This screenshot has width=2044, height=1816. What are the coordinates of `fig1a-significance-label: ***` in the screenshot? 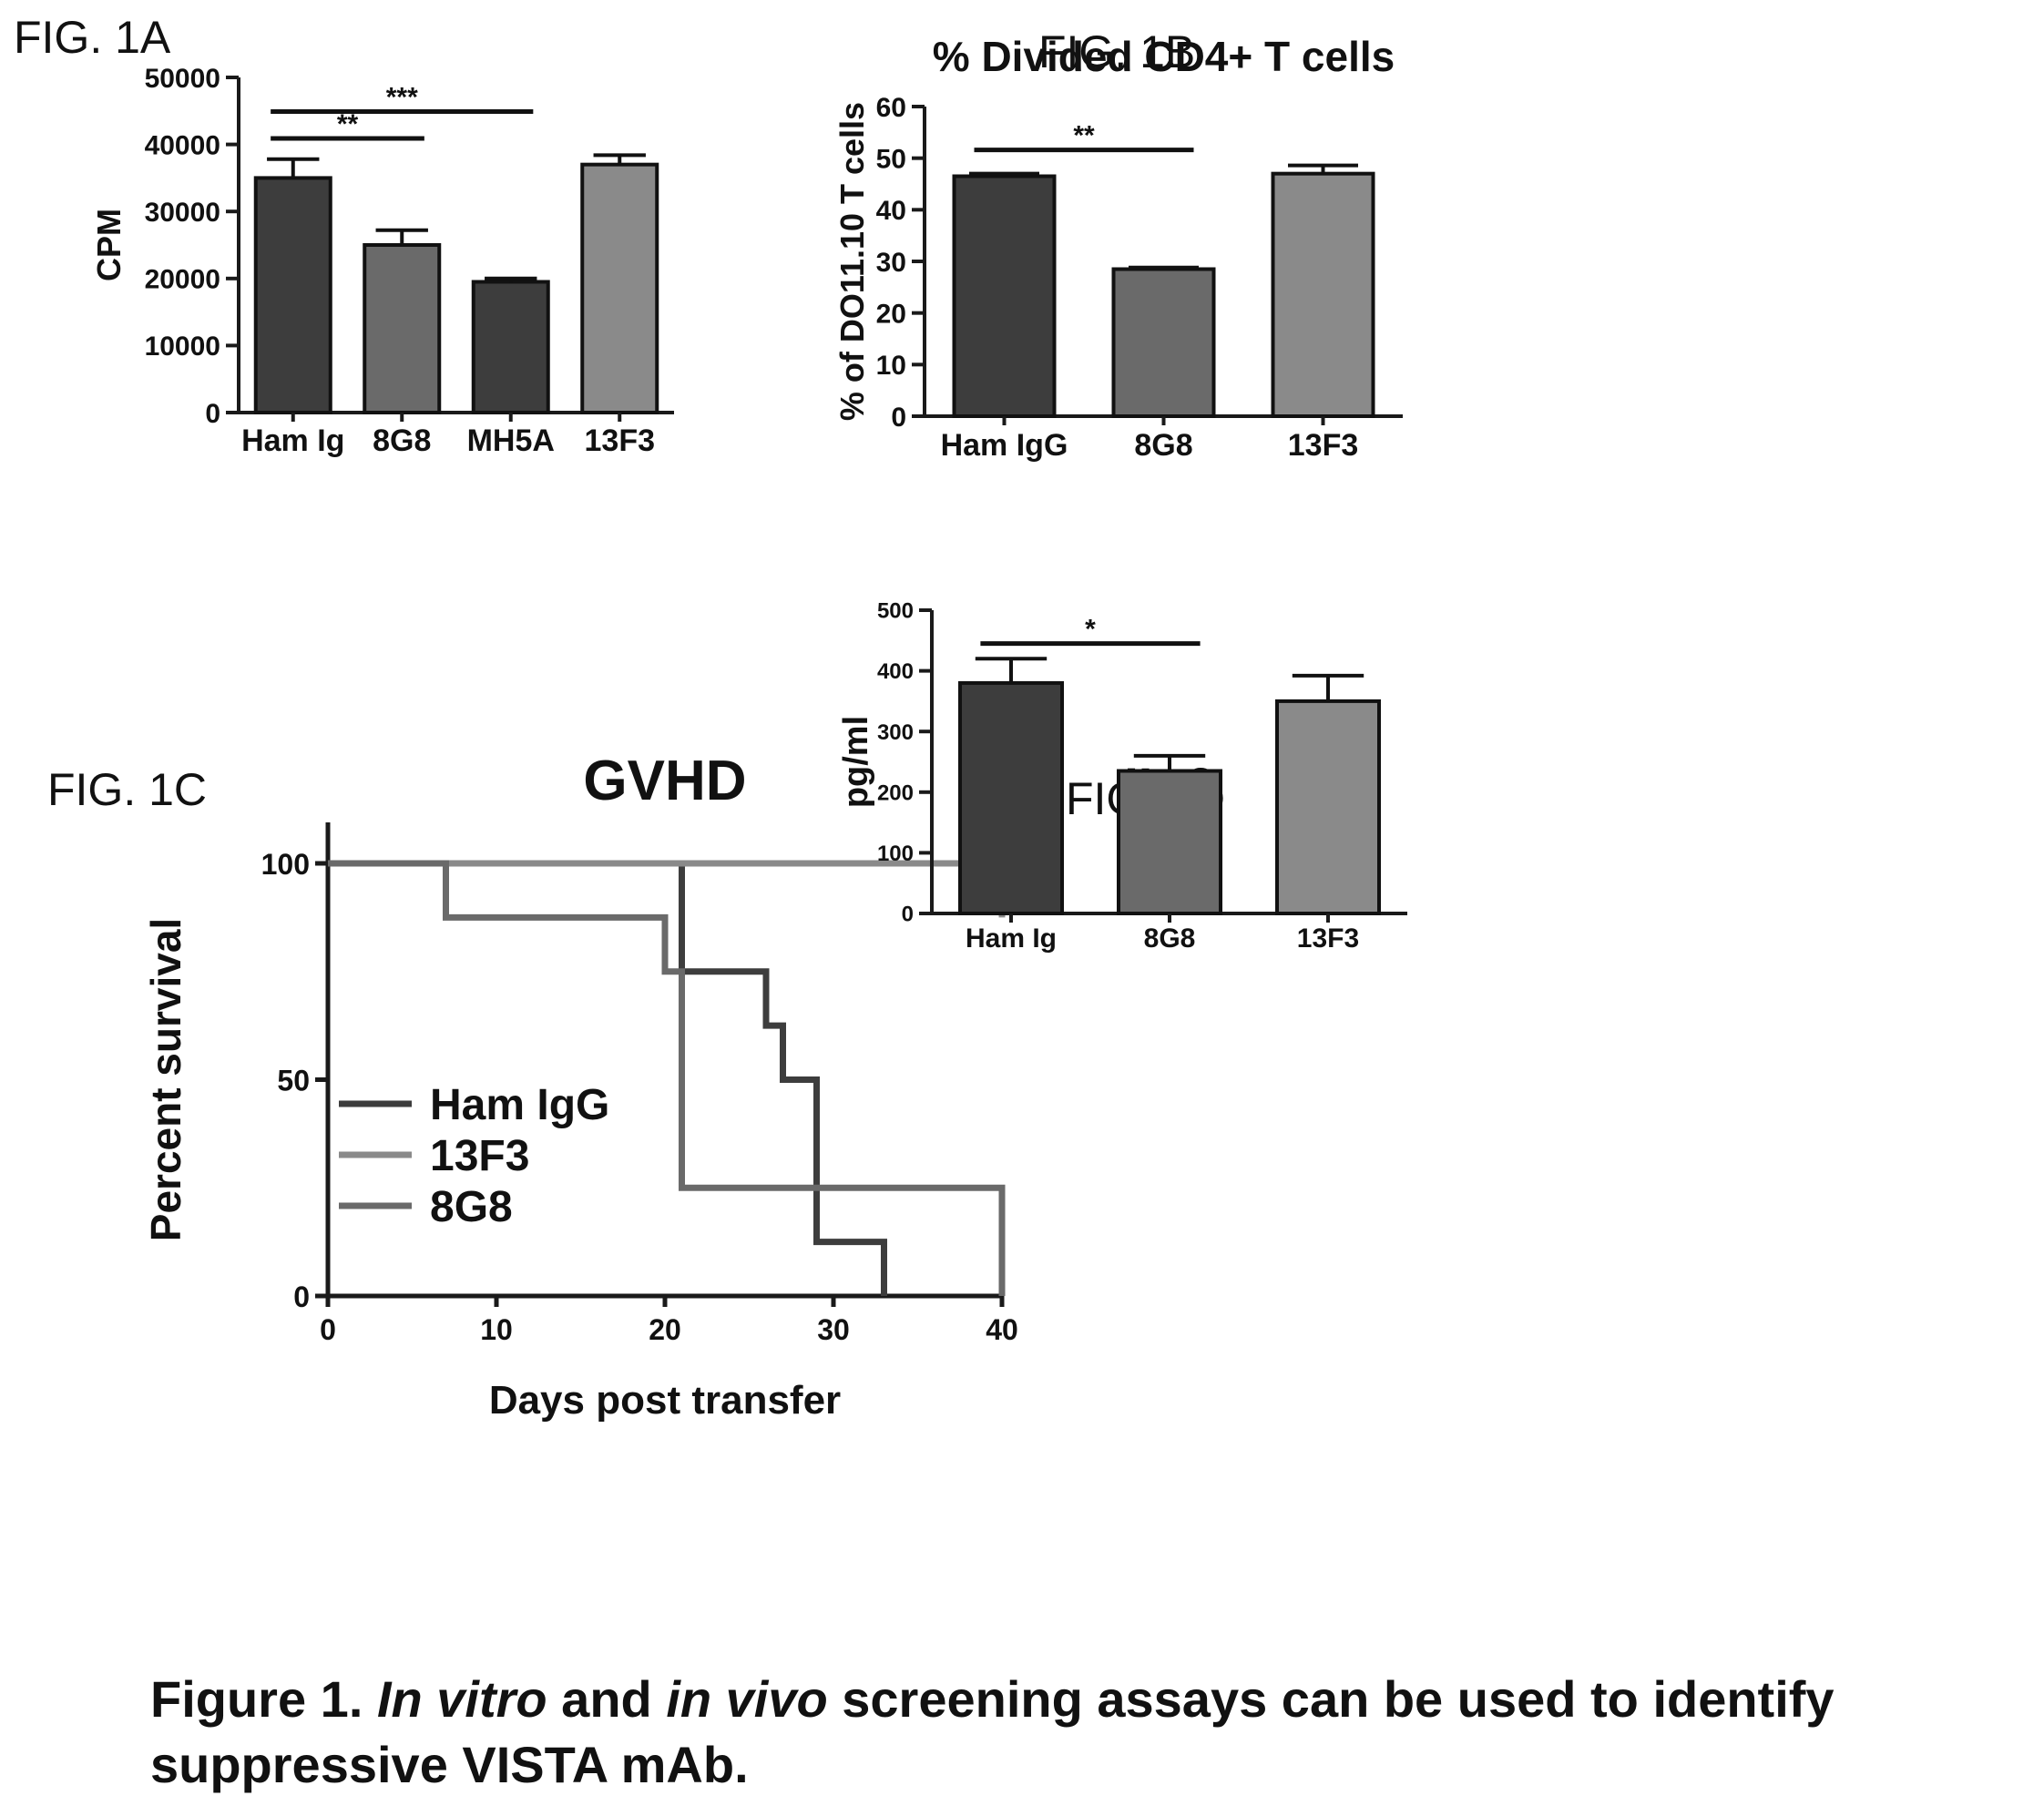 It's located at (402, 98).